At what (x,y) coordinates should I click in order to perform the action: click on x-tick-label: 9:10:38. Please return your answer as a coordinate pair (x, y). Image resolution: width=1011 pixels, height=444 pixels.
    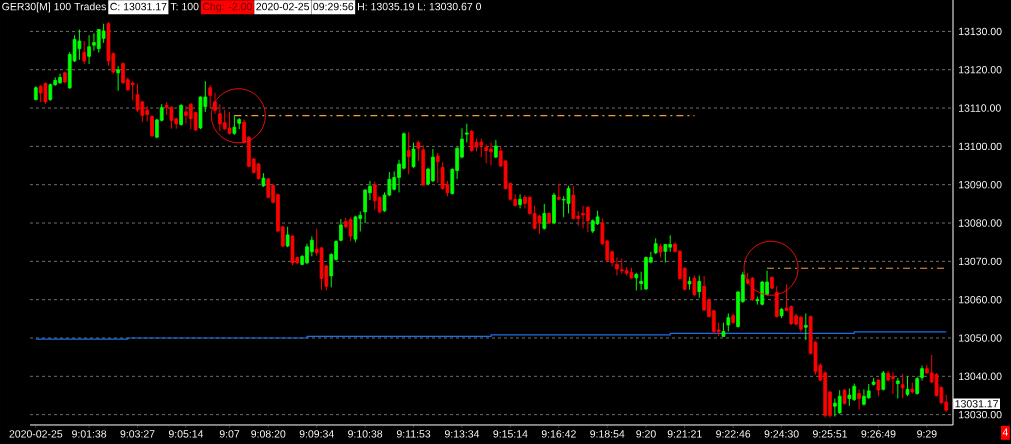
    Looking at the image, I should click on (365, 434).